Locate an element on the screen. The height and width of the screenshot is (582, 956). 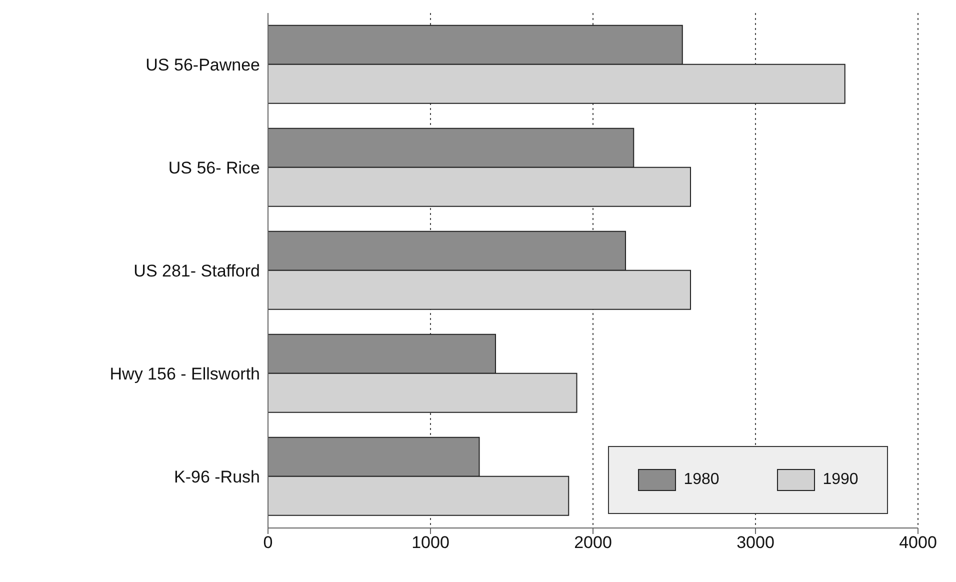
legend-label: 1990 is located at coordinates (840, 480).